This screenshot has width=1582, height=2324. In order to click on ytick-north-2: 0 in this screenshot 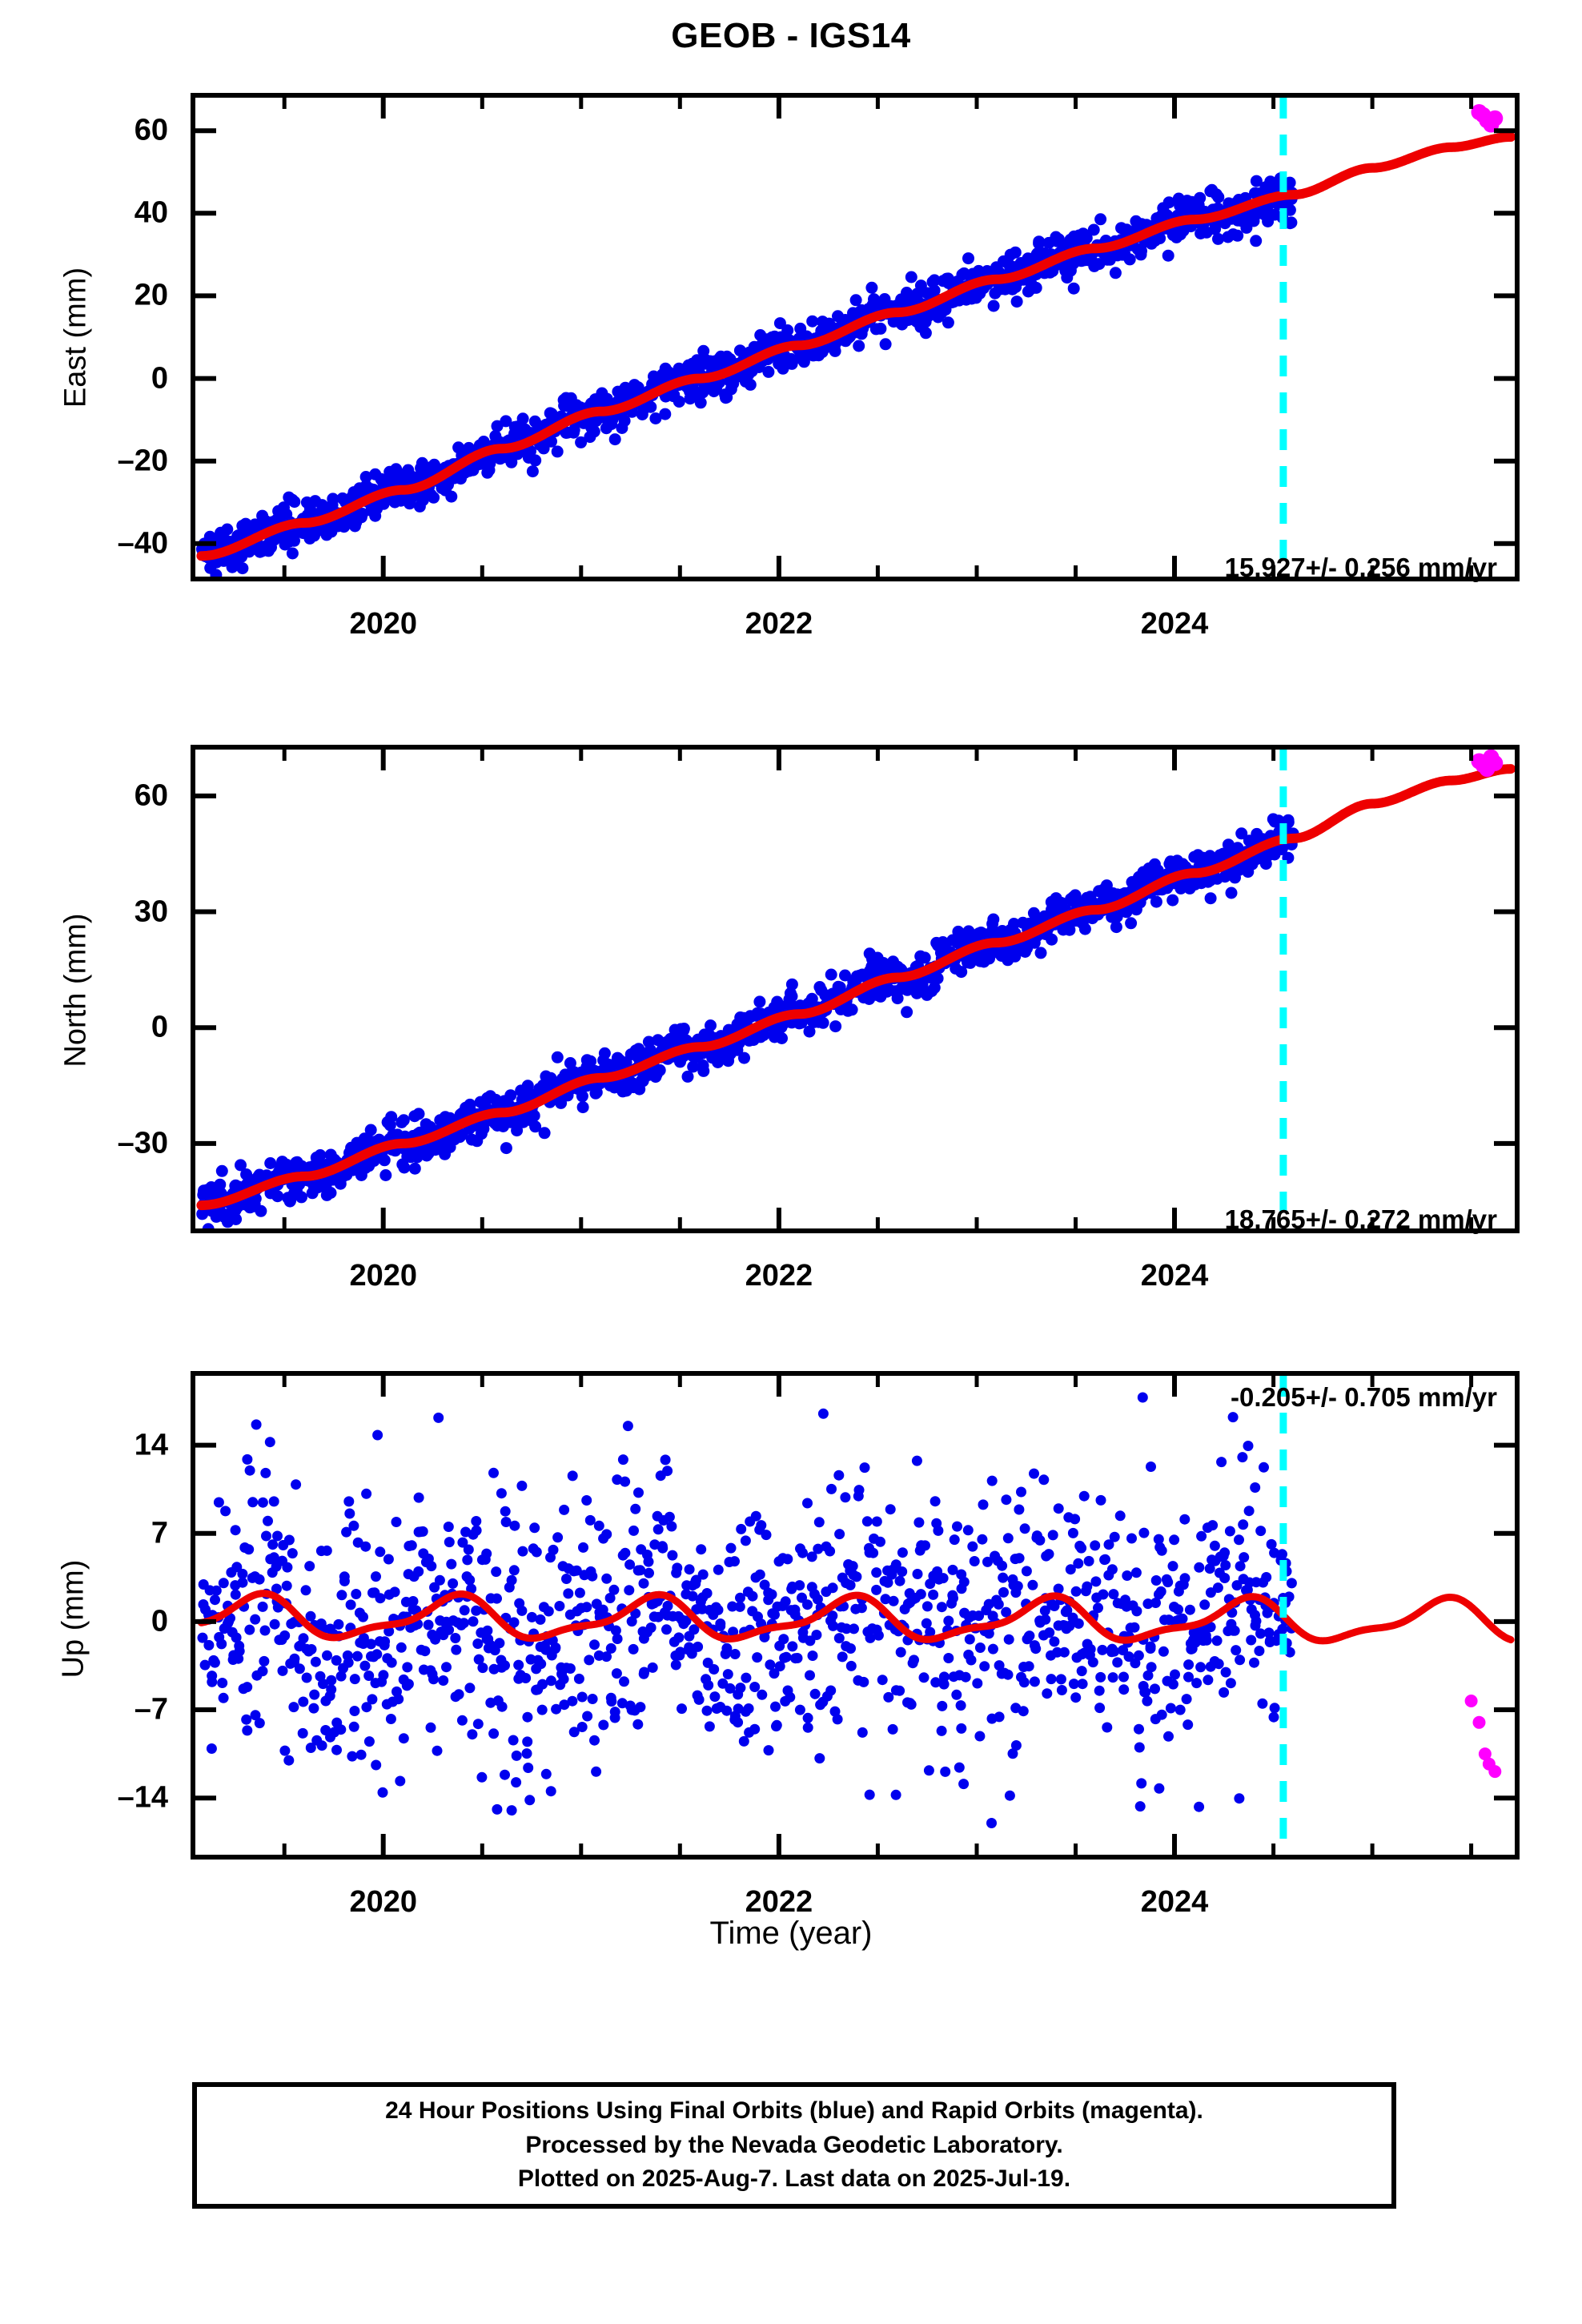, I will do `click(159, 1027)`.